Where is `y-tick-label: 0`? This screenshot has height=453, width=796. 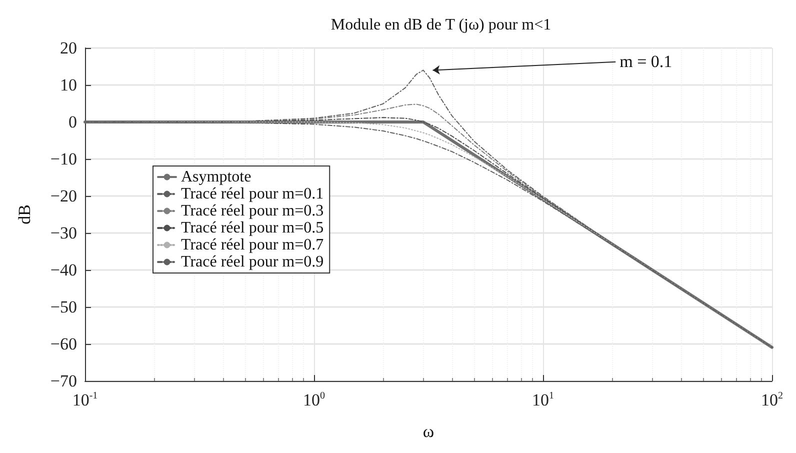
y-tick-label: 0 is located at coordinates (72, 122).